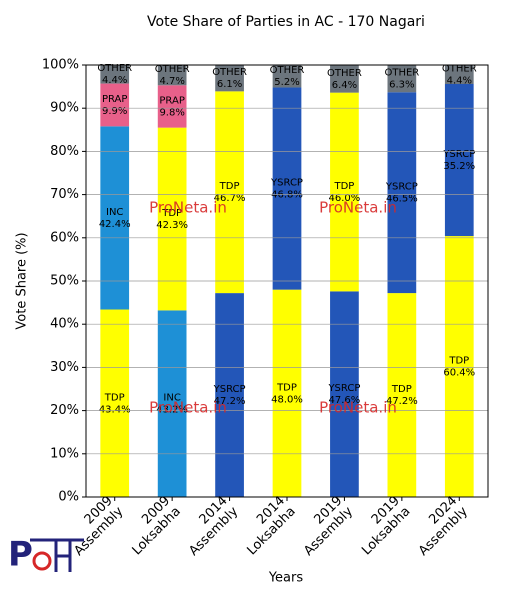 The height and width of the screenshot is (600, 507). What do you see at coordinates (459, 373) in the screenshot?
I see `segment-label: 60.4%` at bounding box center [459, 373].